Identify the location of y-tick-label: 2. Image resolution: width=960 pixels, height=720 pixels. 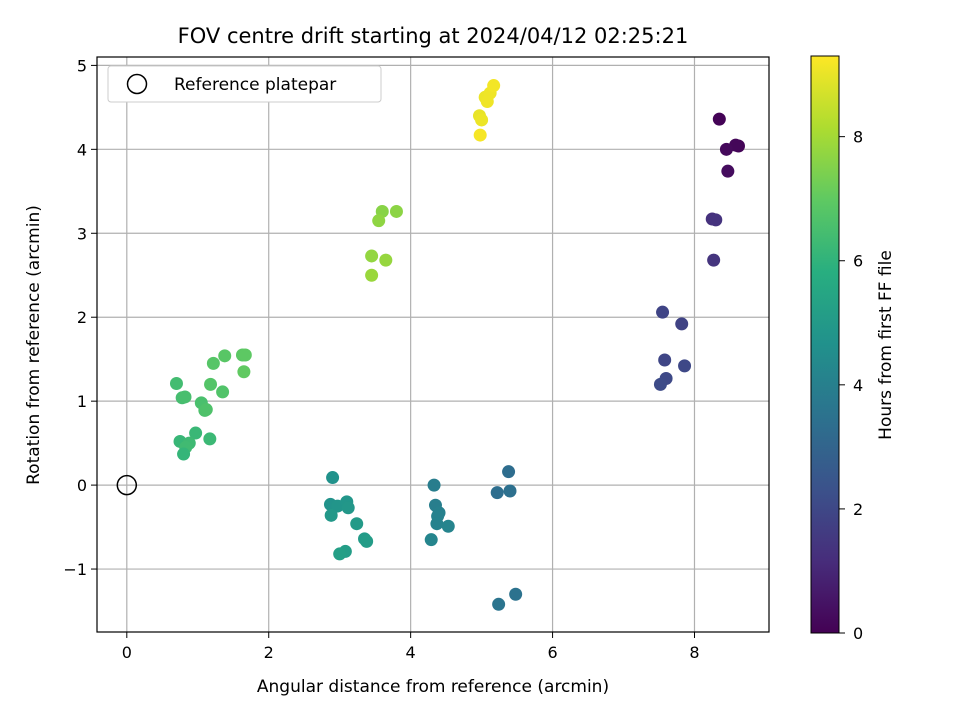
(82, 317).